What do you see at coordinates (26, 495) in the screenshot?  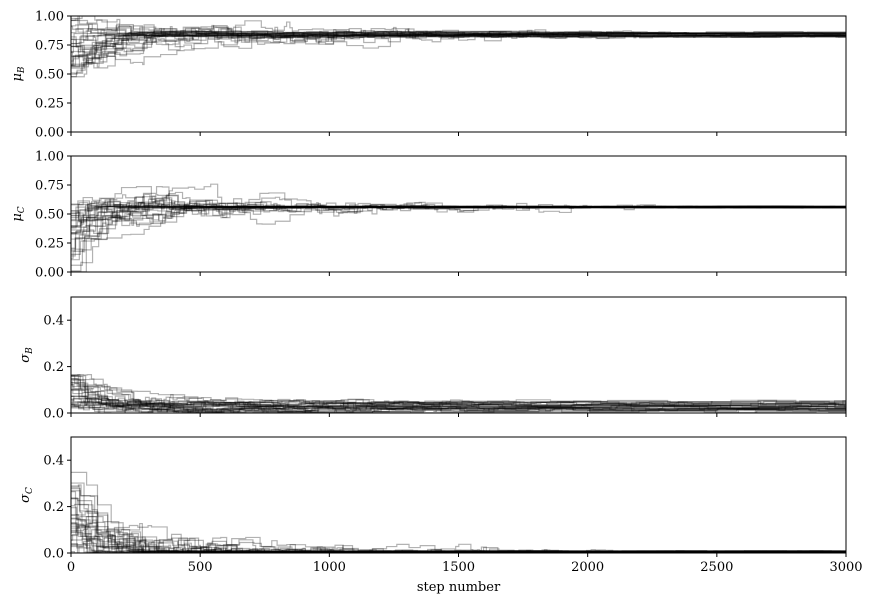 I see `y-axis-label: σC` at bounding box center [26, 495].